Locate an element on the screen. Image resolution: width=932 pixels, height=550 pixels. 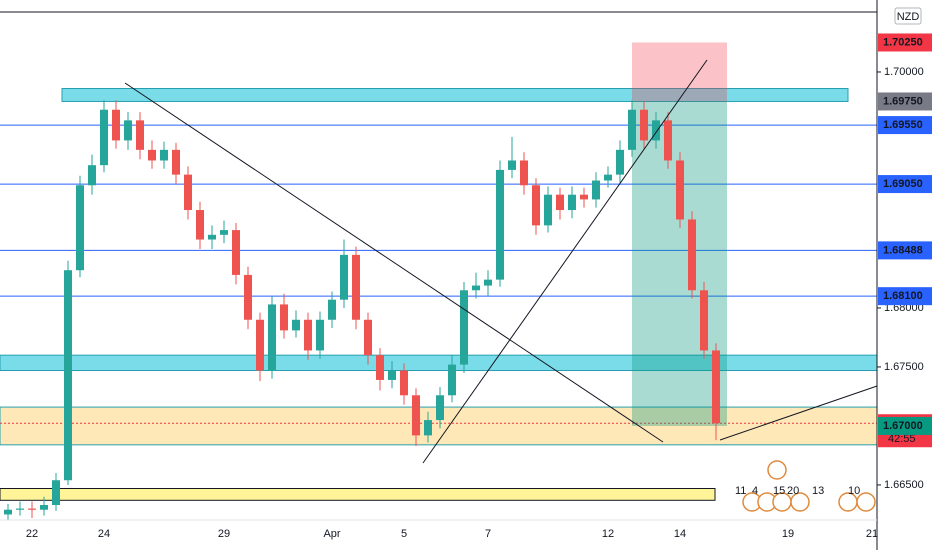
price-label: 1.67000 is located at coordinates (903, 426).